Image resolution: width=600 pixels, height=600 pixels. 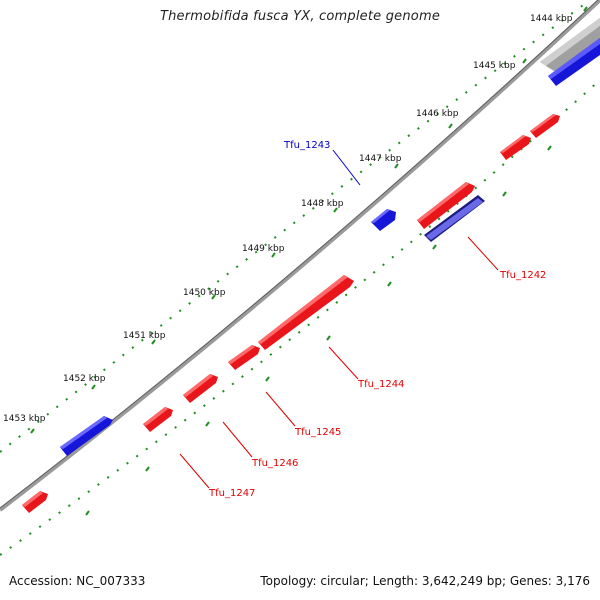 I want to click on gene-tfu1242, so click(x=446, y=205).